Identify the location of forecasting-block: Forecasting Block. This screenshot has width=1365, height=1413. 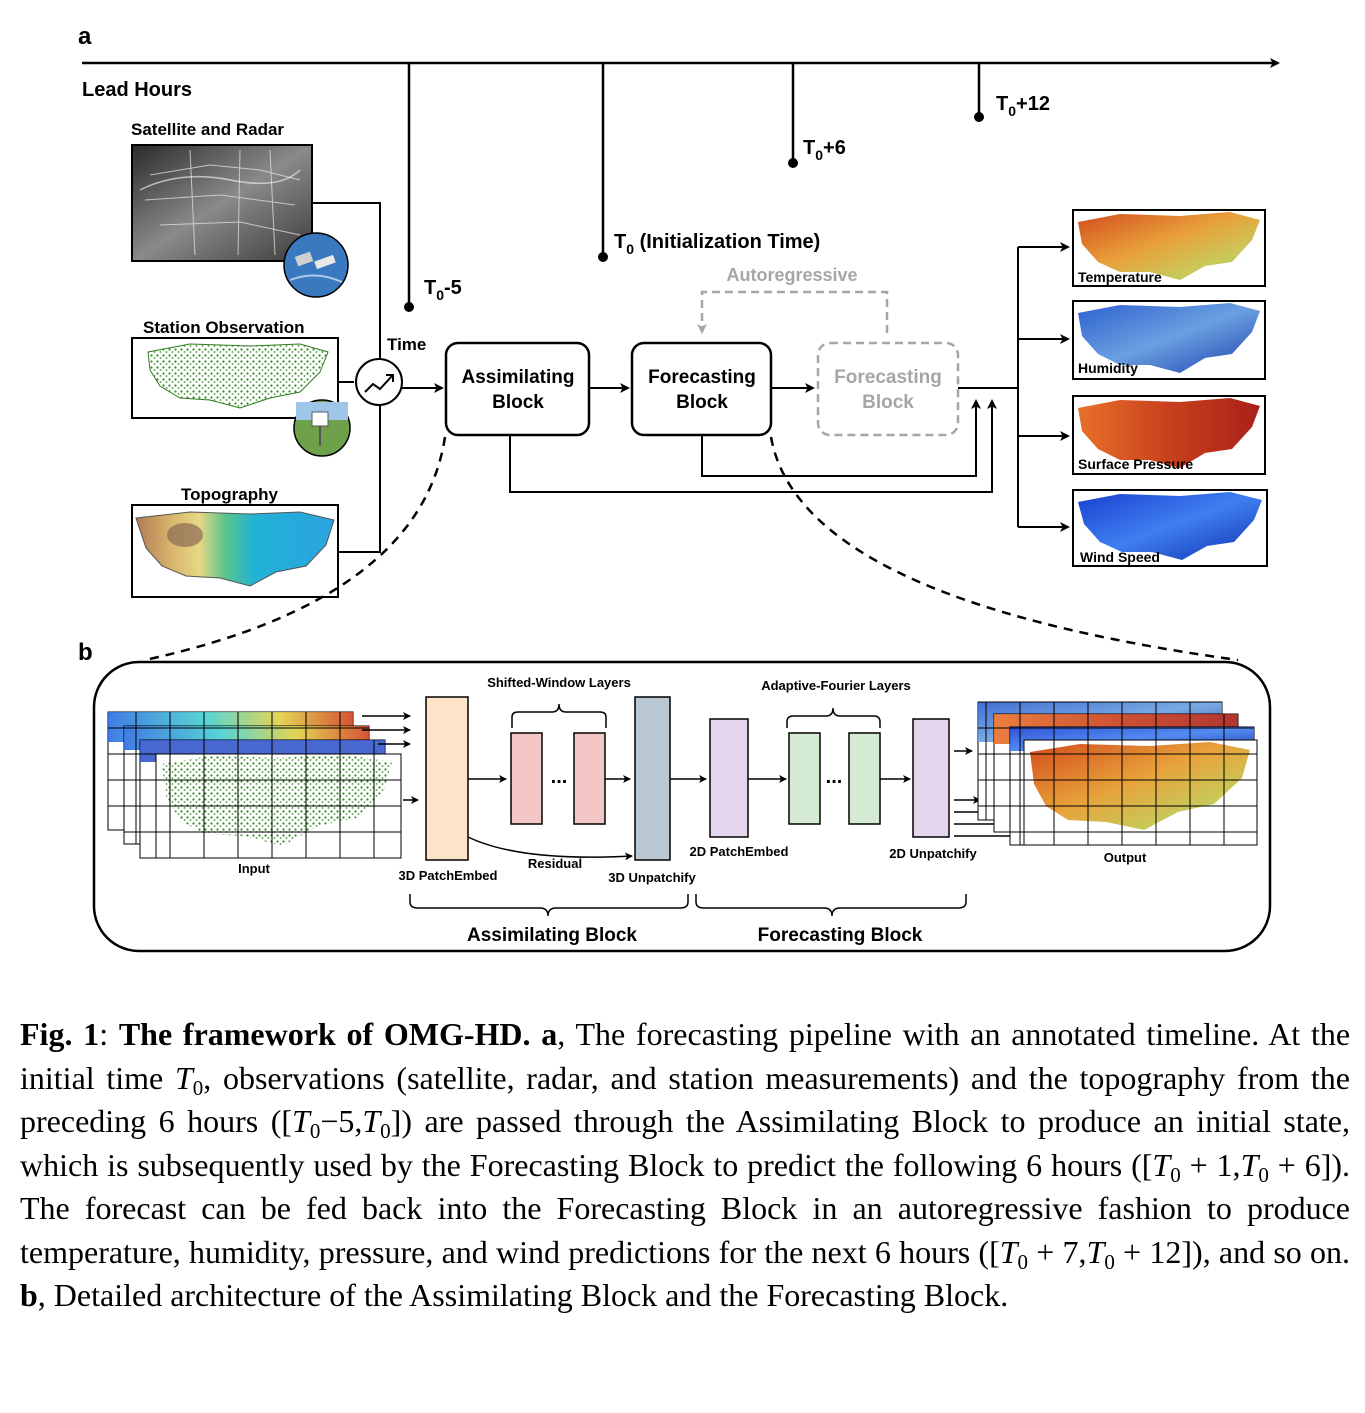
(701, 389).